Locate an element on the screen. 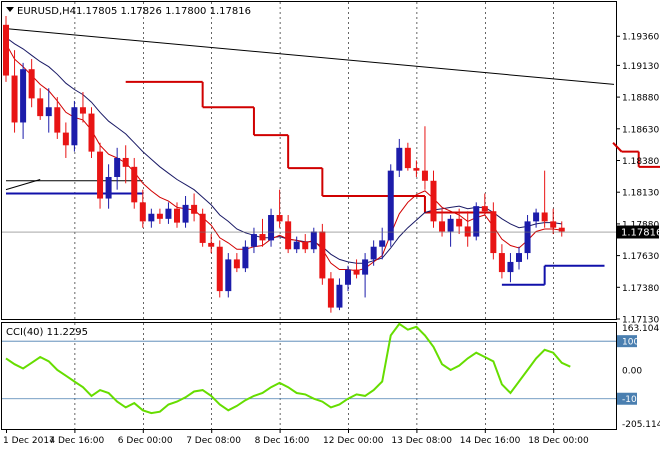 This screenshot has height=450, width=660. price-tick-label: 1.18630 is located at coordinates (640, 130).